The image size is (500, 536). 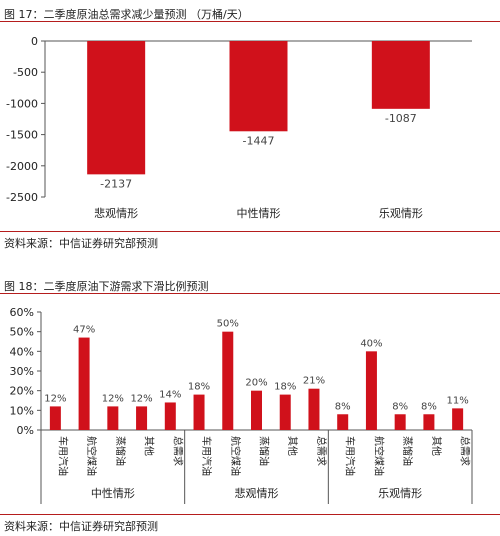 I want to click on figure-17-title: 图 17：二季度原油总需求减少量预测 （万桶/天）, so click(x=126, y=14).